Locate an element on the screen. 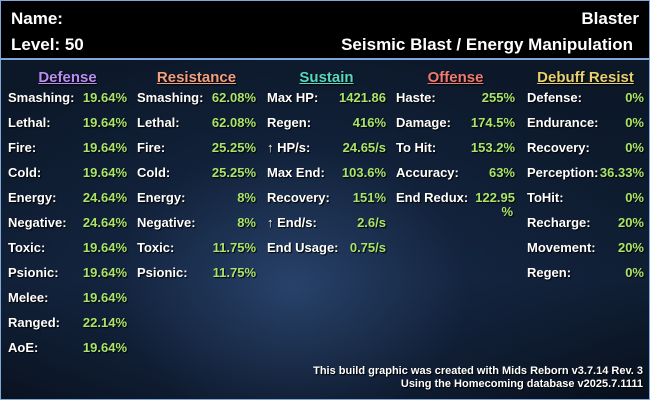  stat-row: Toxic: 19.64% is located at coordinates (67, 248).